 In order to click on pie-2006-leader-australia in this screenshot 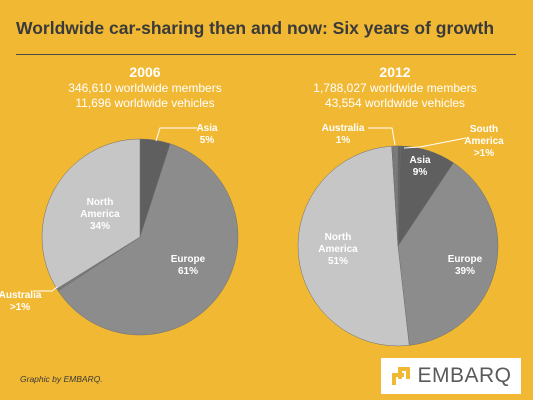, I will do `click(45, 289)`.